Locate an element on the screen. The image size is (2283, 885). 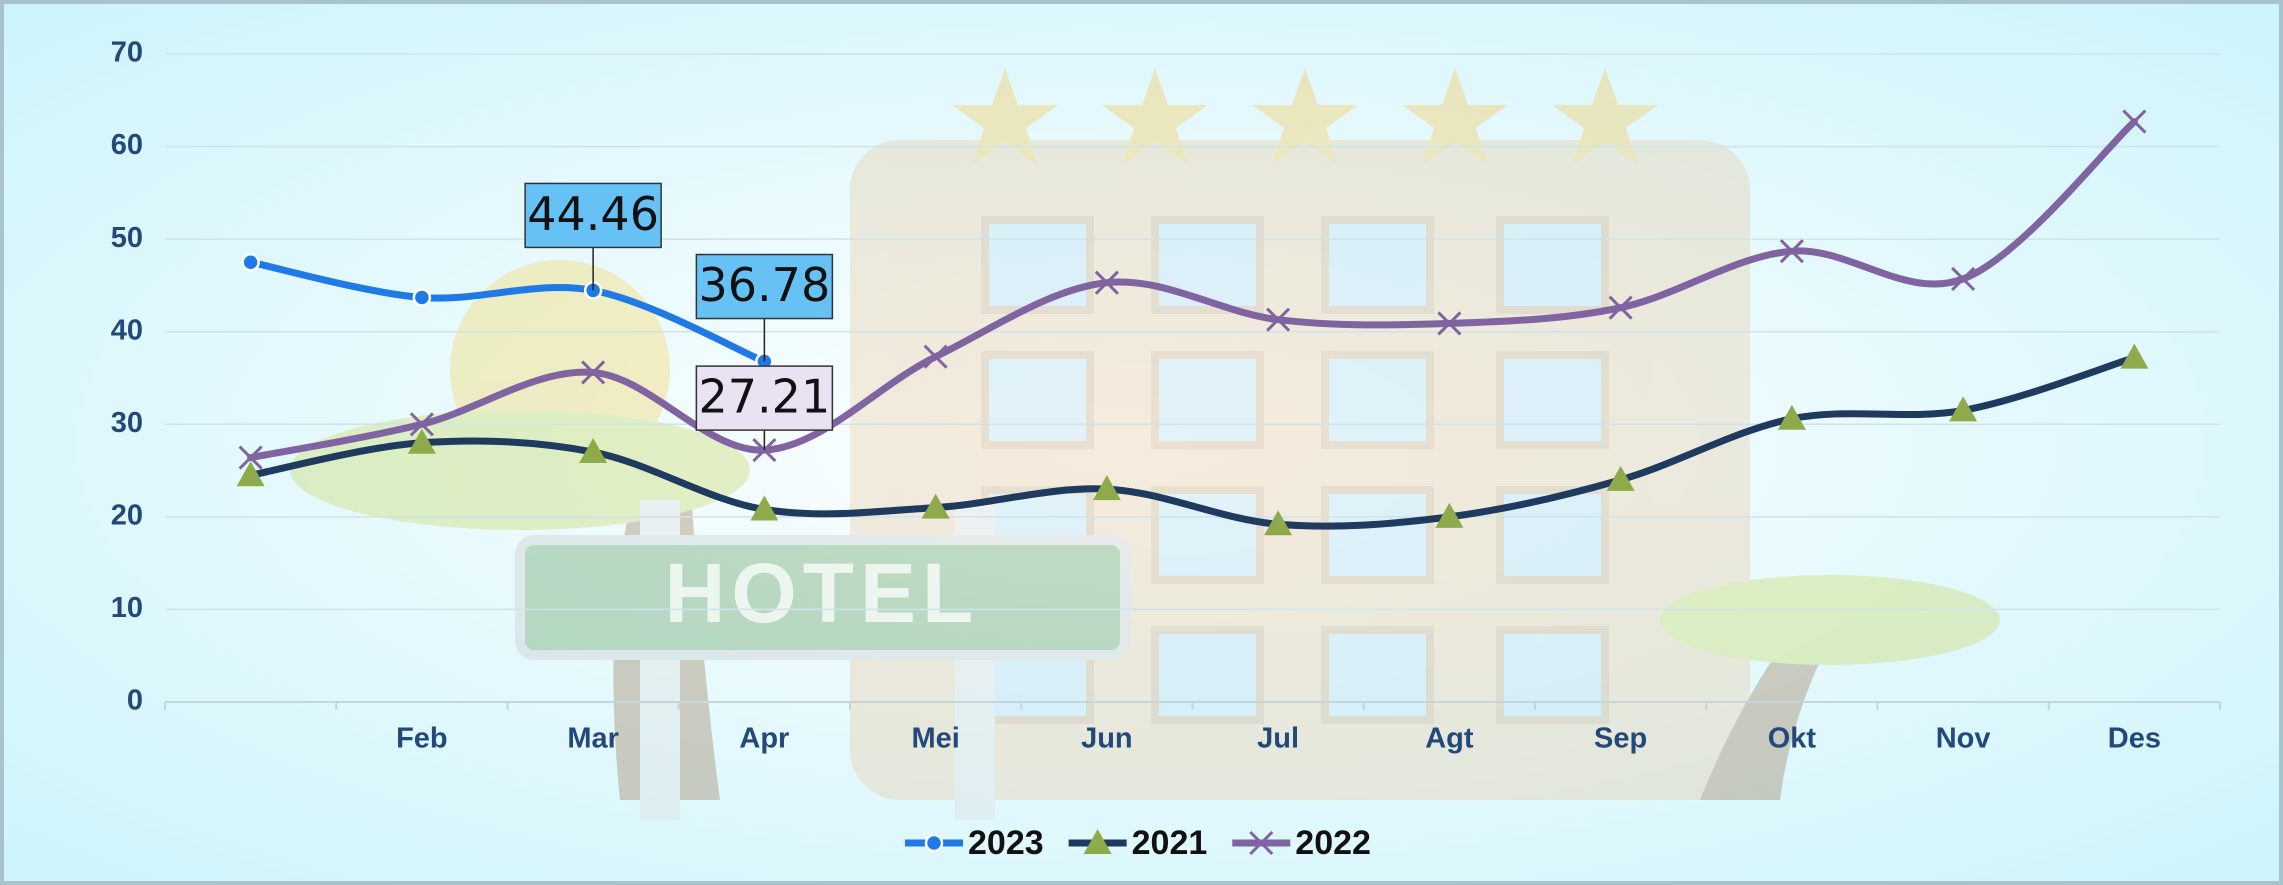
legend-label: 2021 is located at coordinates (1170, 843).